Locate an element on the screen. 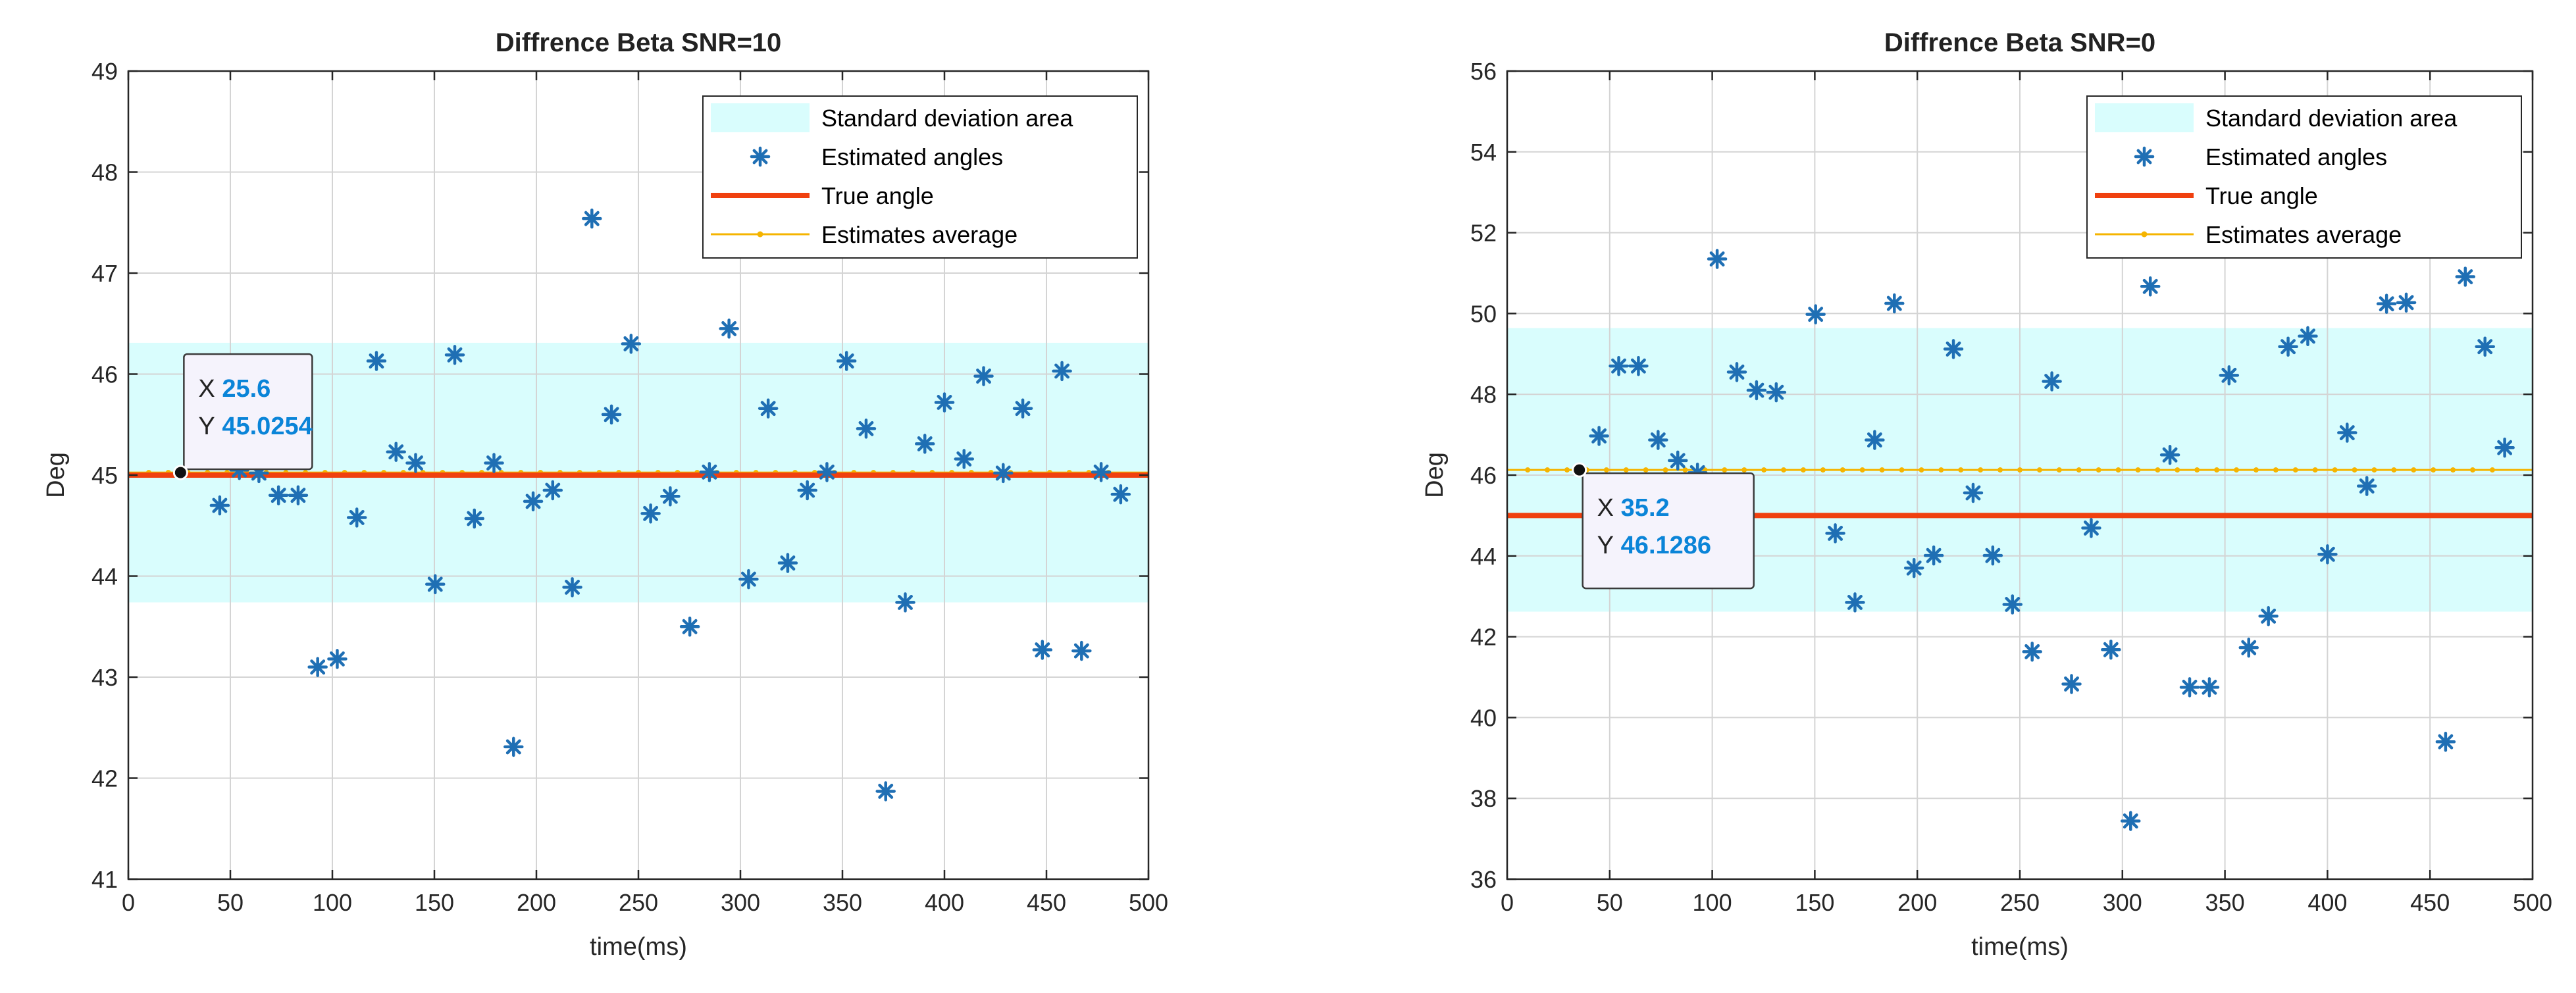 The image size is (2576, 993). datatip: X 25.6 Y 45.0254 is located at coordinates (242, 416).